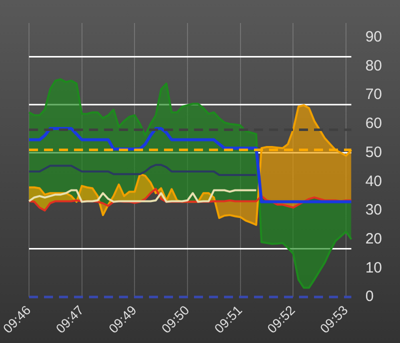  Describe the element at coordinates (373, 65) in the screenshot. I see `y-tick-label: 80` at that location.